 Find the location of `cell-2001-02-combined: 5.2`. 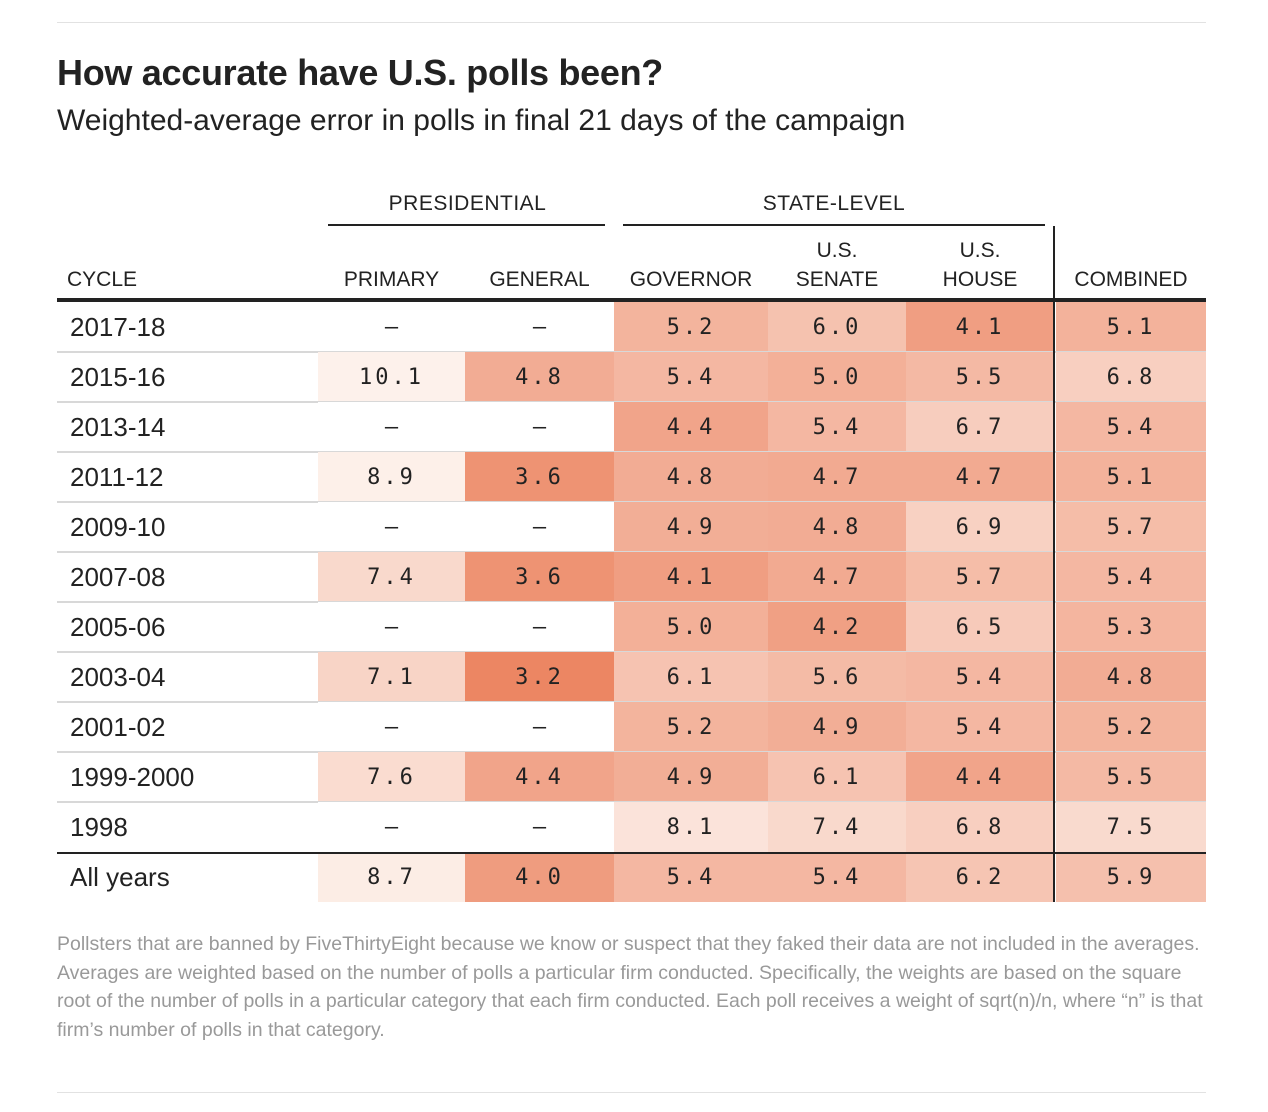

cell-2001-02-combined: 5.2 is located at coordinates (1131, 727).